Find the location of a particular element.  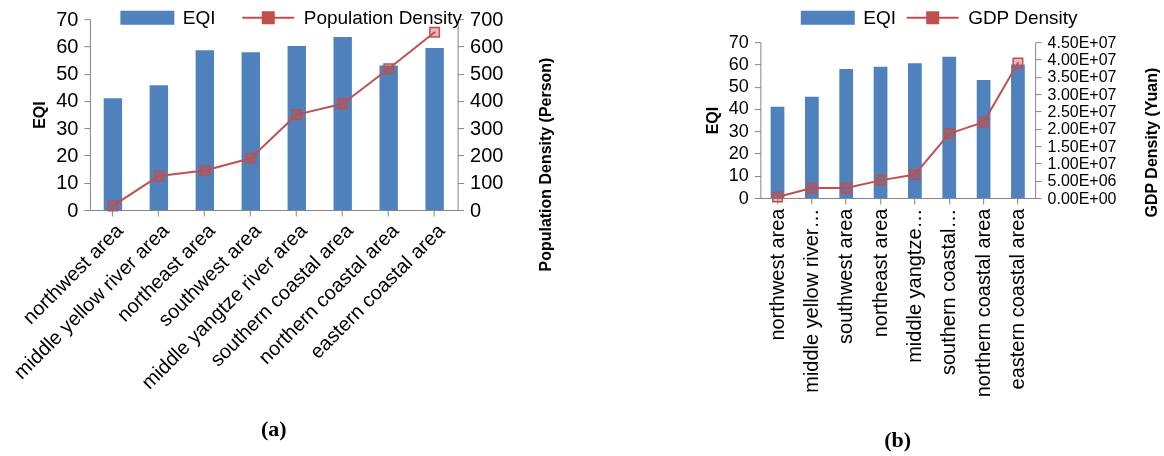

x-tick-label: northeast area is located at coordinates (879, 272).